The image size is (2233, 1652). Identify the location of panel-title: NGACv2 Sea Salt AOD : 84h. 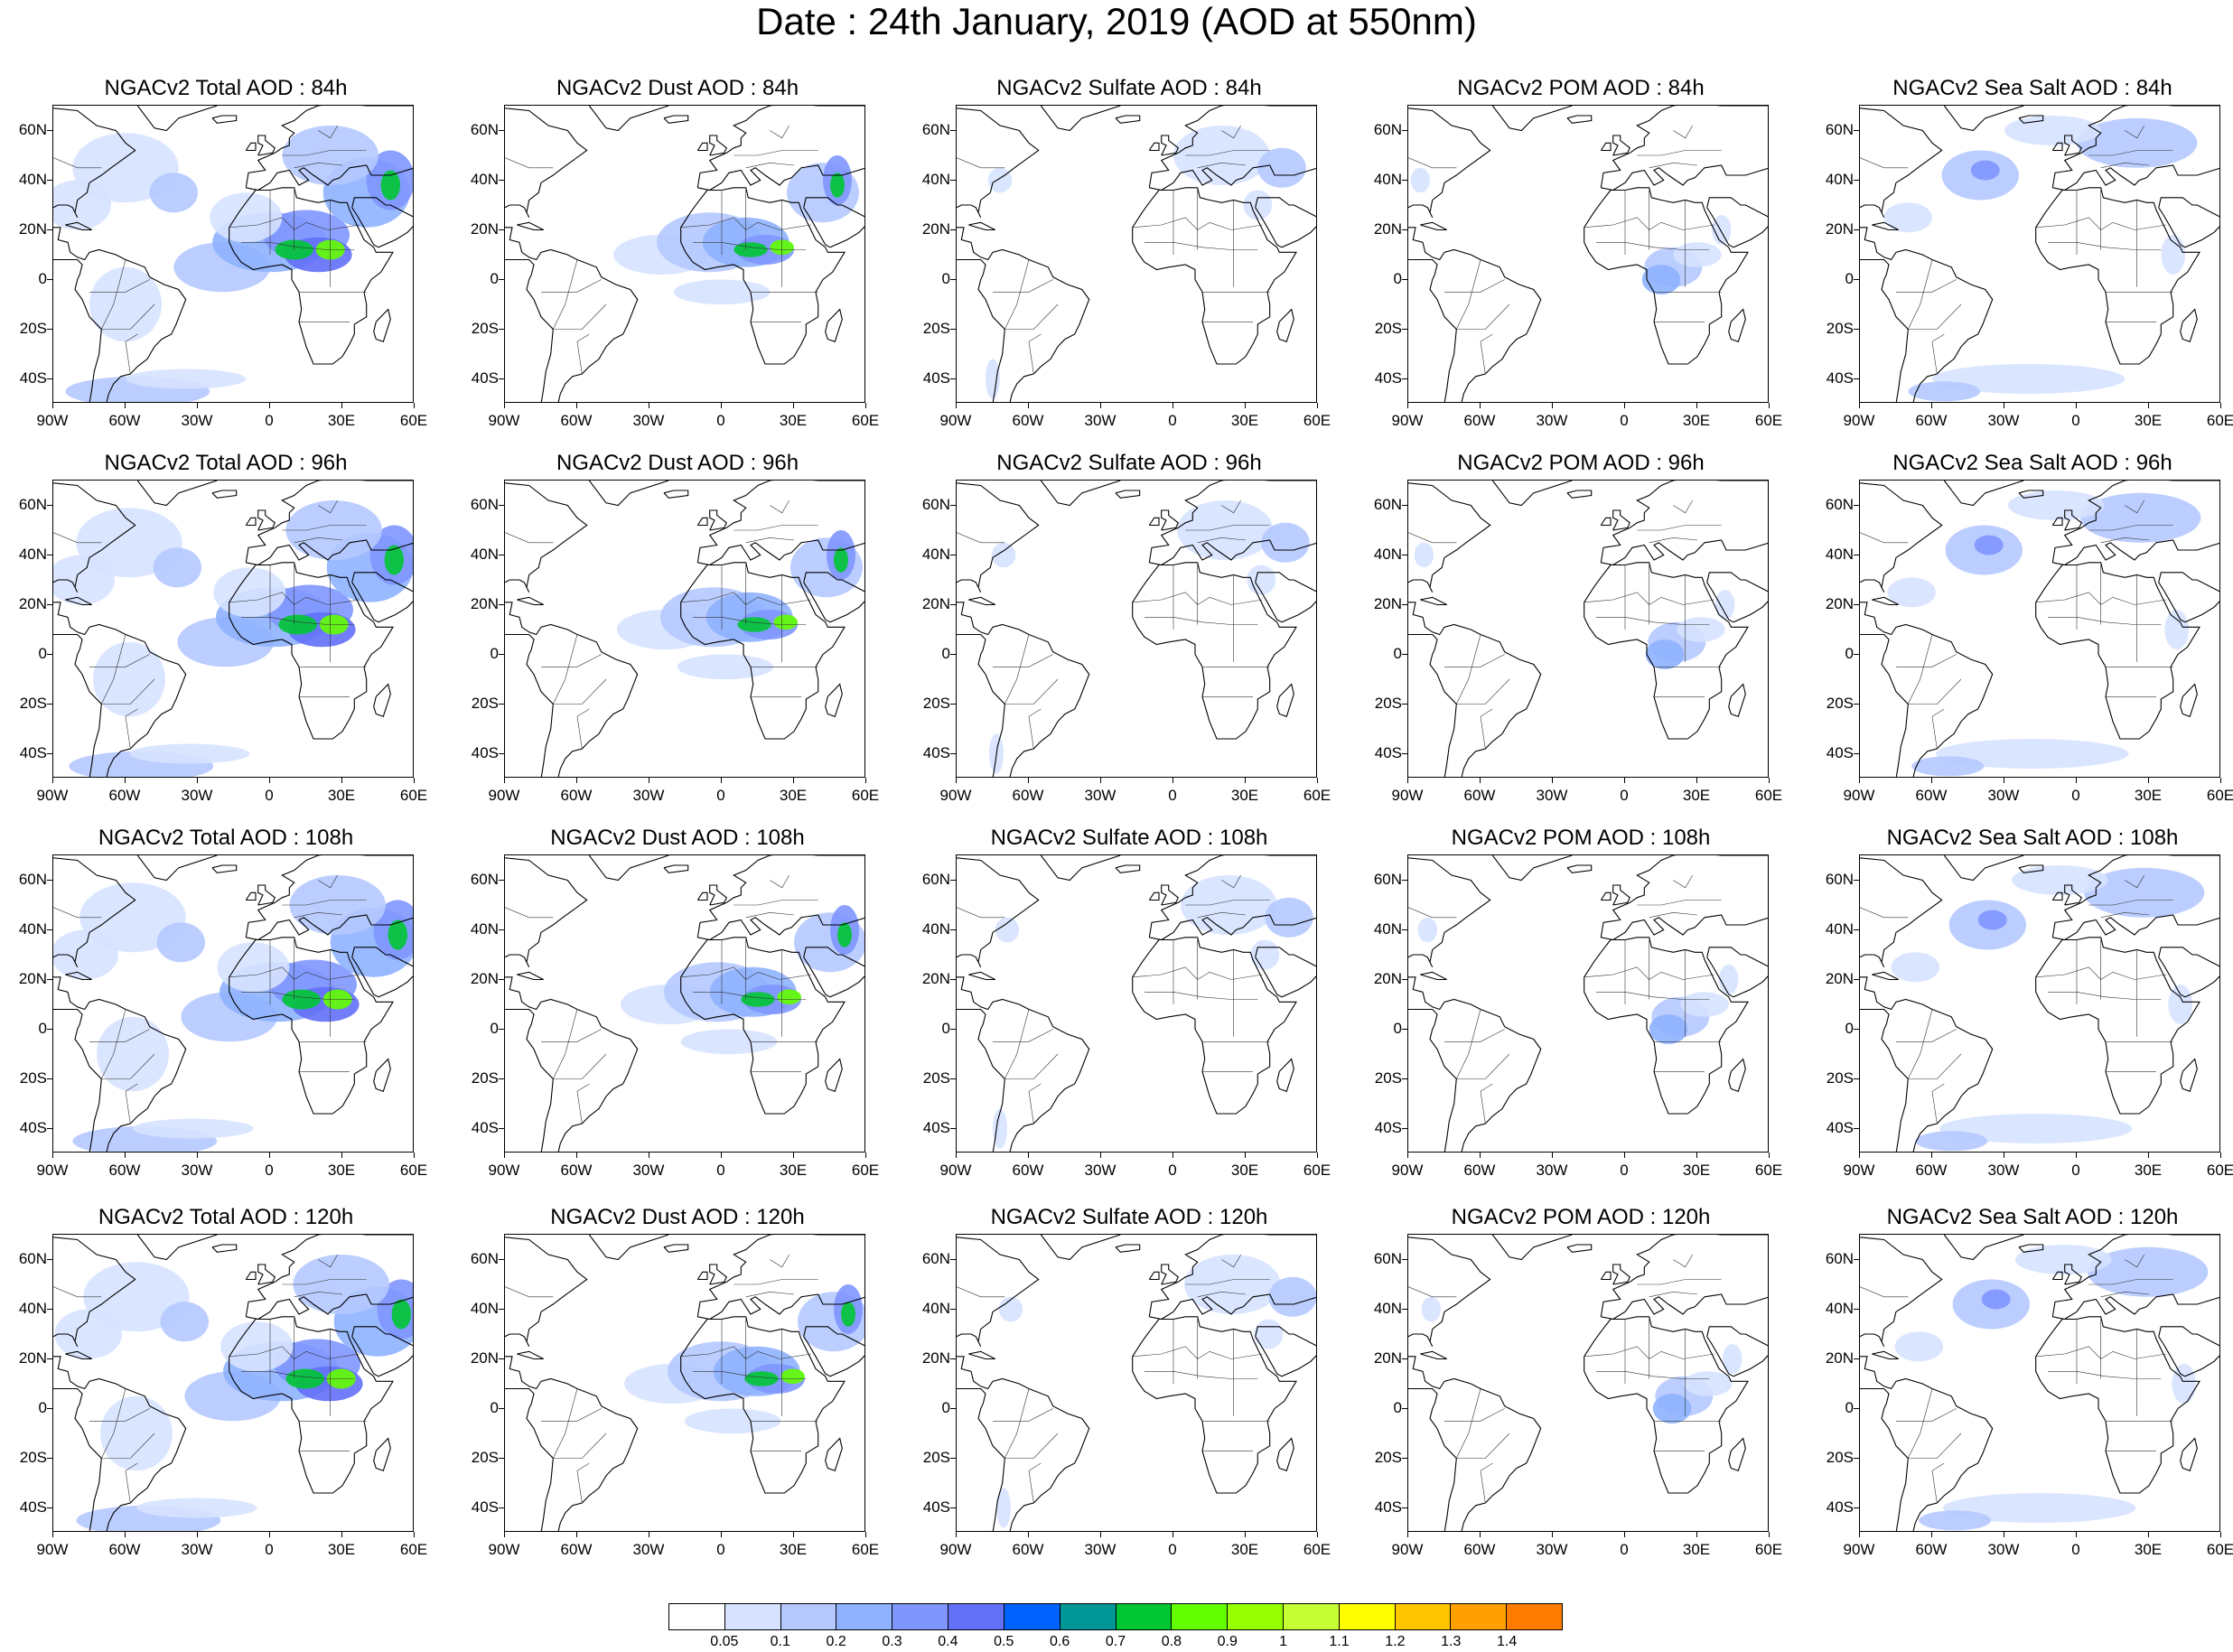
(2032, 88).